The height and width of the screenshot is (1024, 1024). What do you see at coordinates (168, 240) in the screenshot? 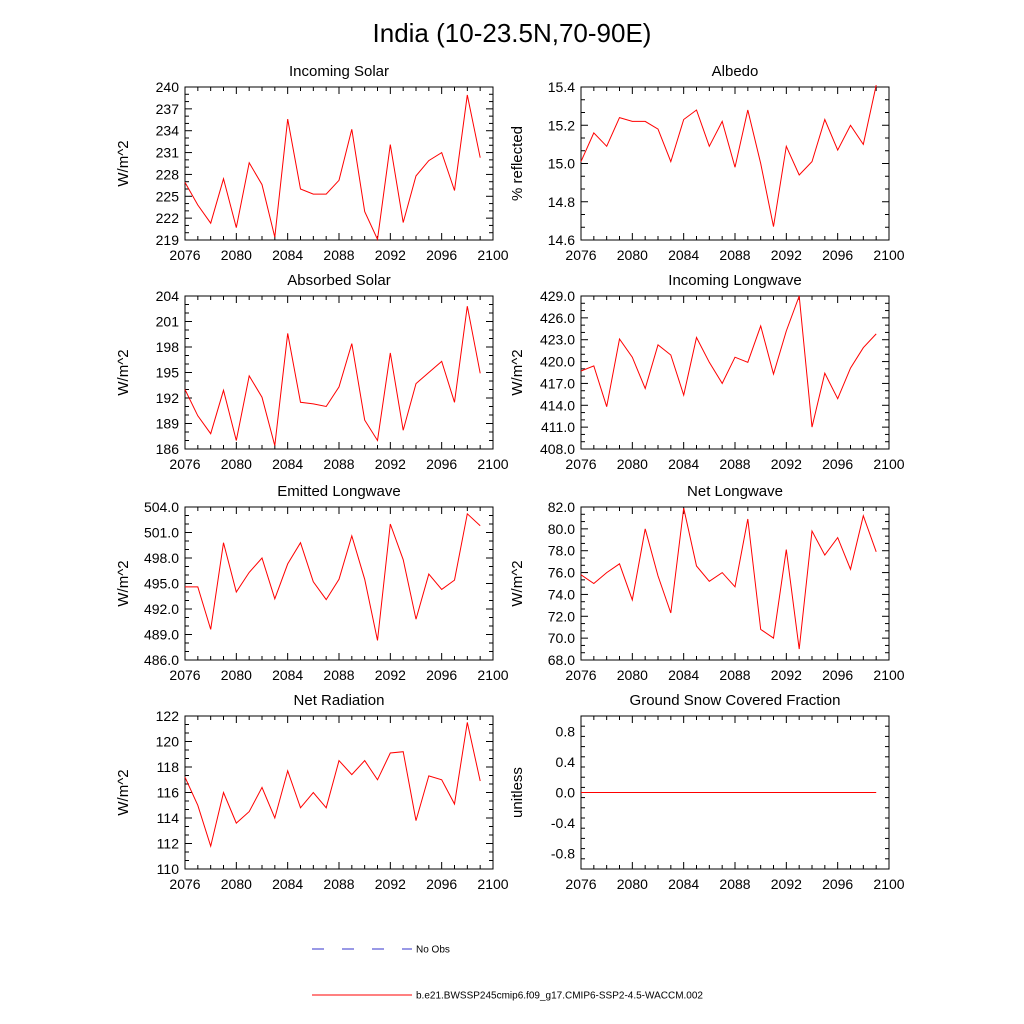
I see `y-tick-label: 219` at bounding box center [168, 240].